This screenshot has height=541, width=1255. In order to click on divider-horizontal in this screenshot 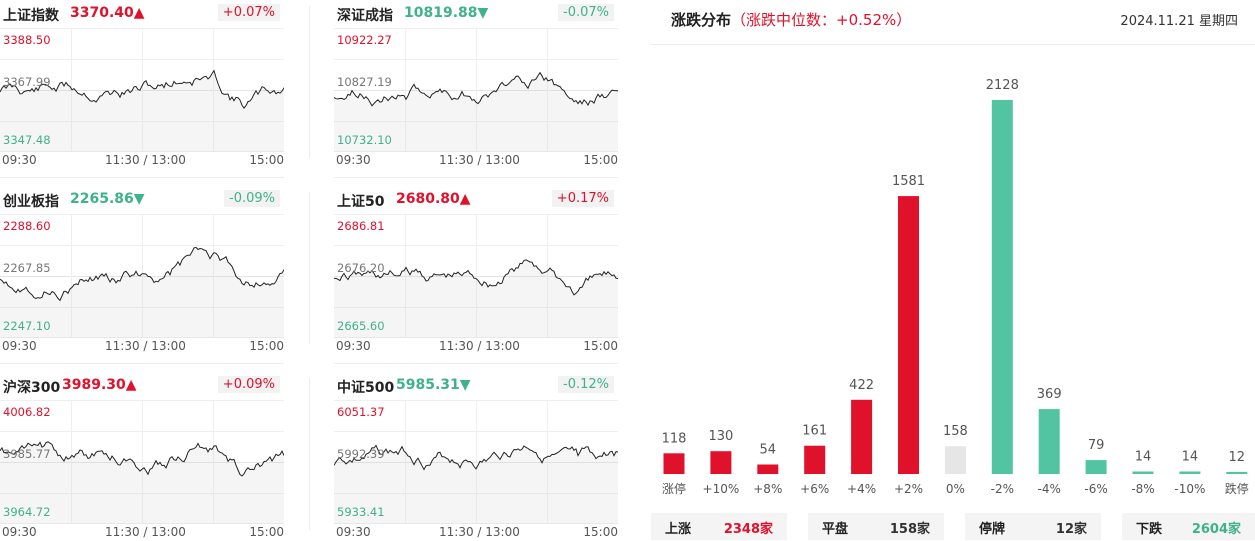, I will do `click(476, 363)`.